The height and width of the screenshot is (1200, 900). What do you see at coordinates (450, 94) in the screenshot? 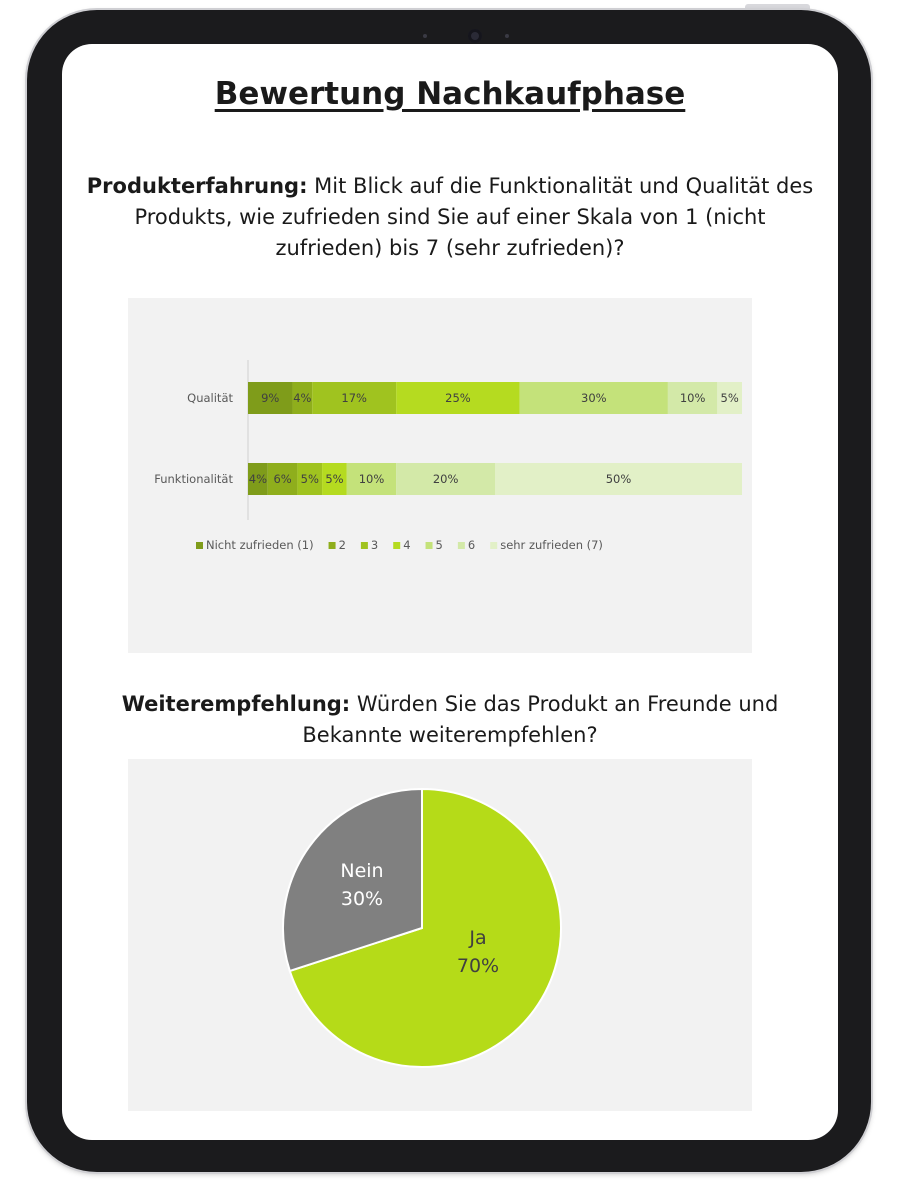
I see `page-title: Bewertung Nachkaufphase` at bounding box center [450, 94].